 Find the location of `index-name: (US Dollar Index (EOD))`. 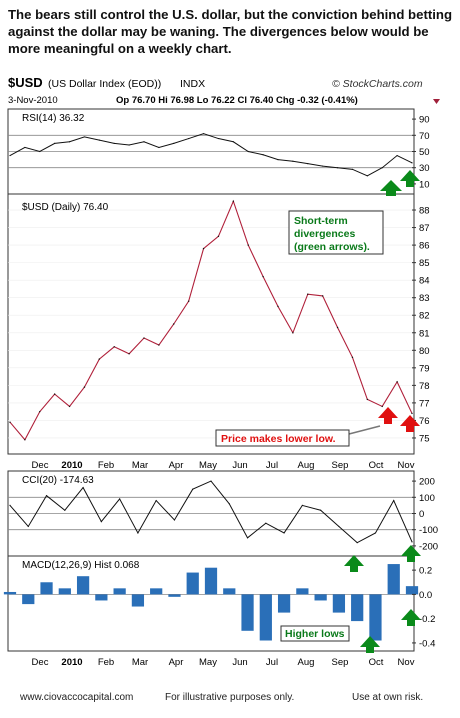

index-name: (US Dollar Index (EOD)) is located at coordinates (104, 84).